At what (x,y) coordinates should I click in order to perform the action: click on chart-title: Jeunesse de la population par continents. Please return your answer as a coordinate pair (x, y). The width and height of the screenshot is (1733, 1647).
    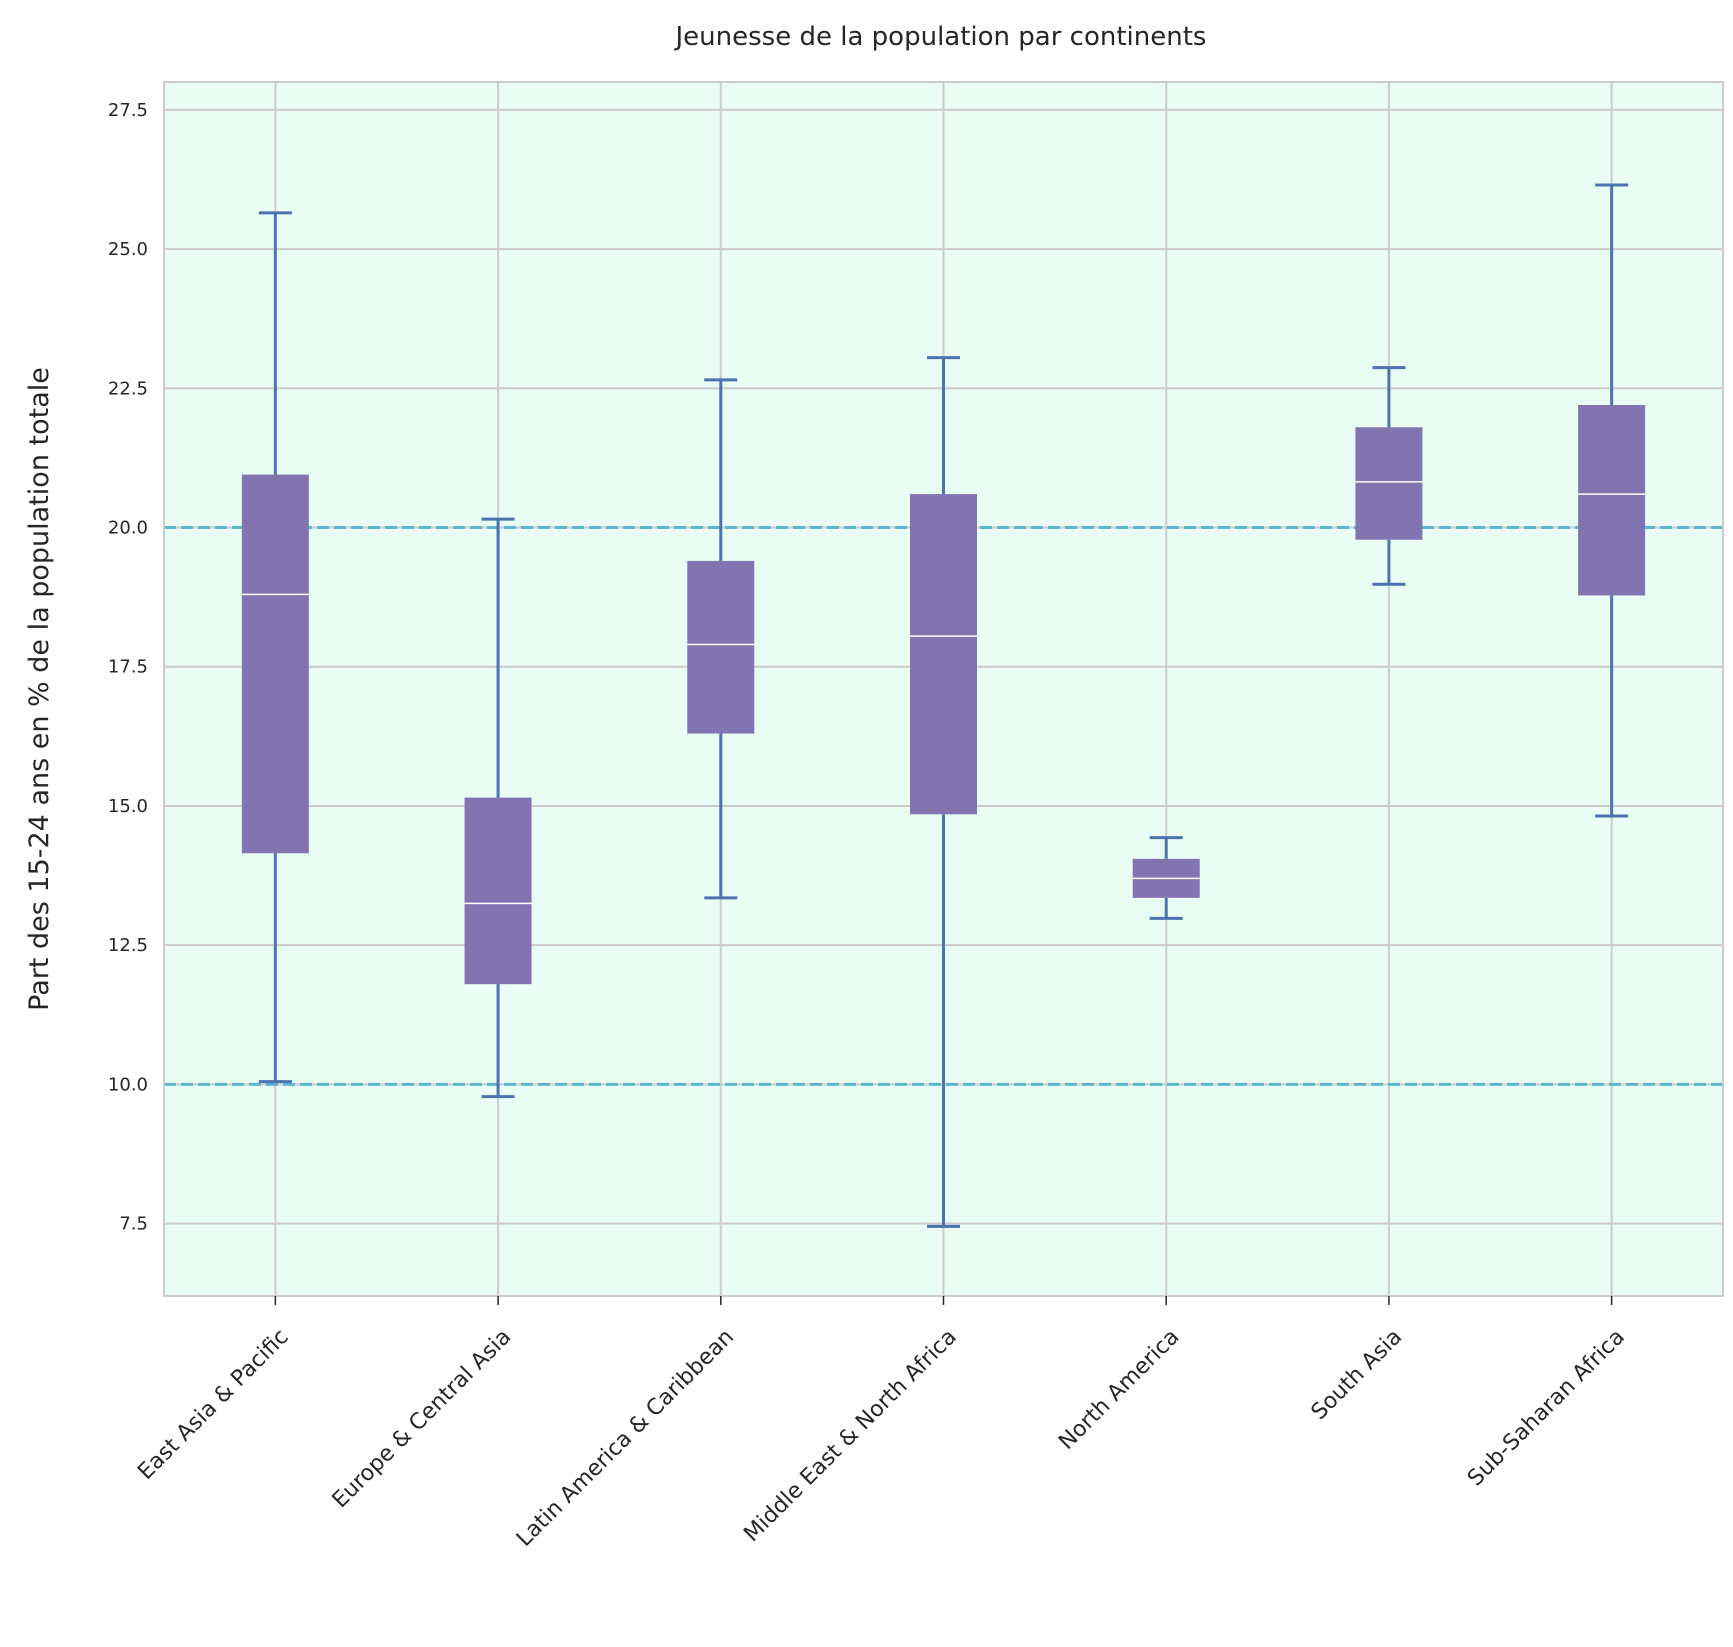
    Looking at the image, I should click on (940, 37).